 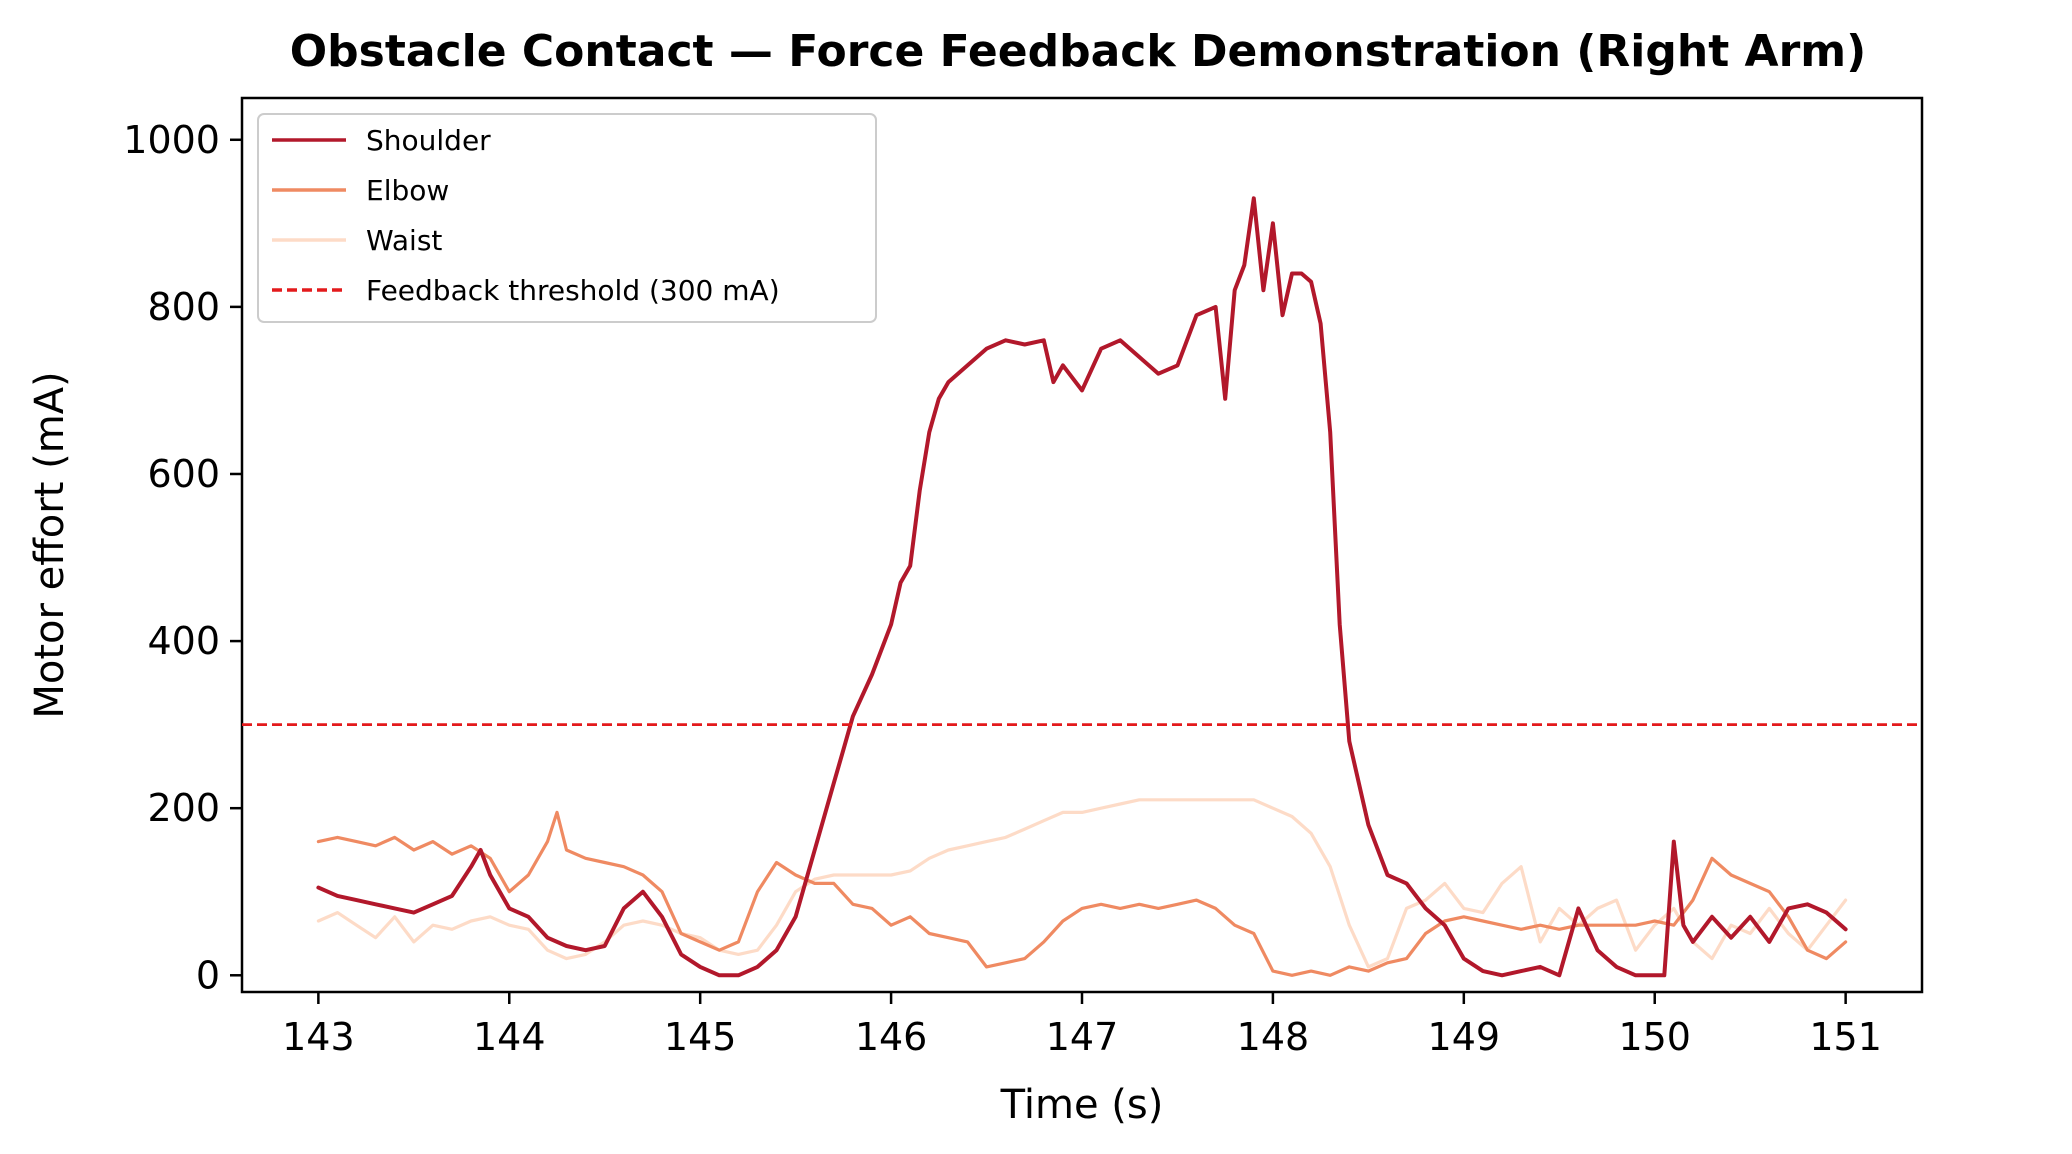 What do you see at coordinates (1082, 1105) in the screenshot?
I see `x-axis-label: Time (s)` at bounding box center [1082, 1105].